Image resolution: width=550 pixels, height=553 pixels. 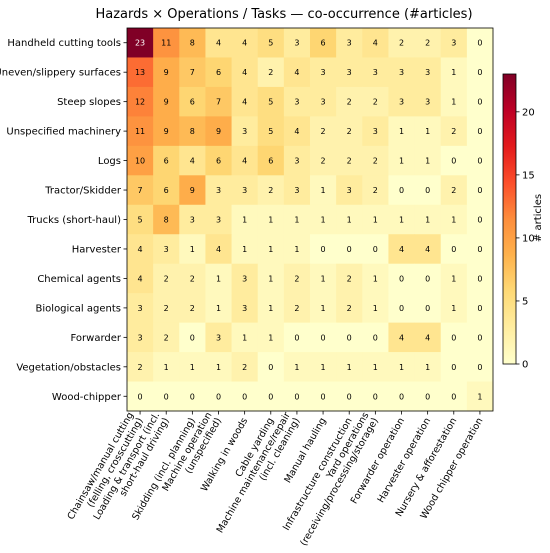 I want to click on row-label: Uneven/slippery surfaces, so click(x=60, y=73).